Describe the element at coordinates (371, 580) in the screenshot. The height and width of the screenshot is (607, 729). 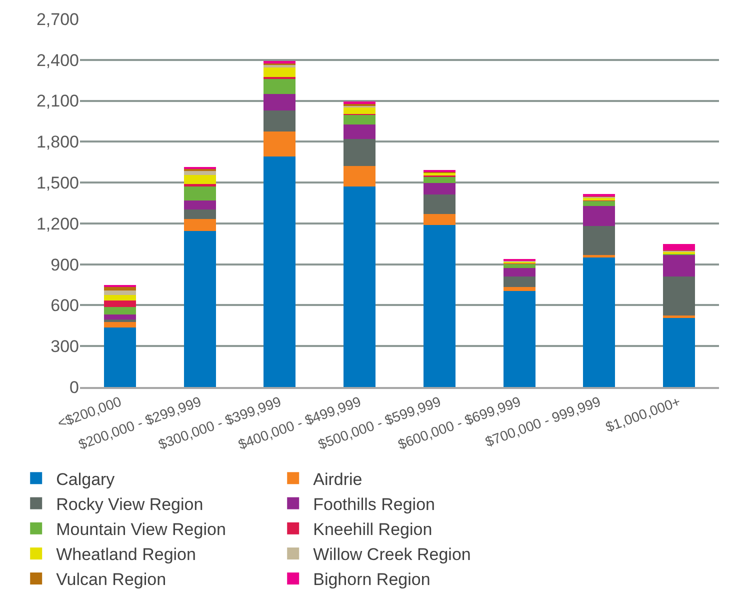
I see `legend-label: Bighorn Region` at that location.